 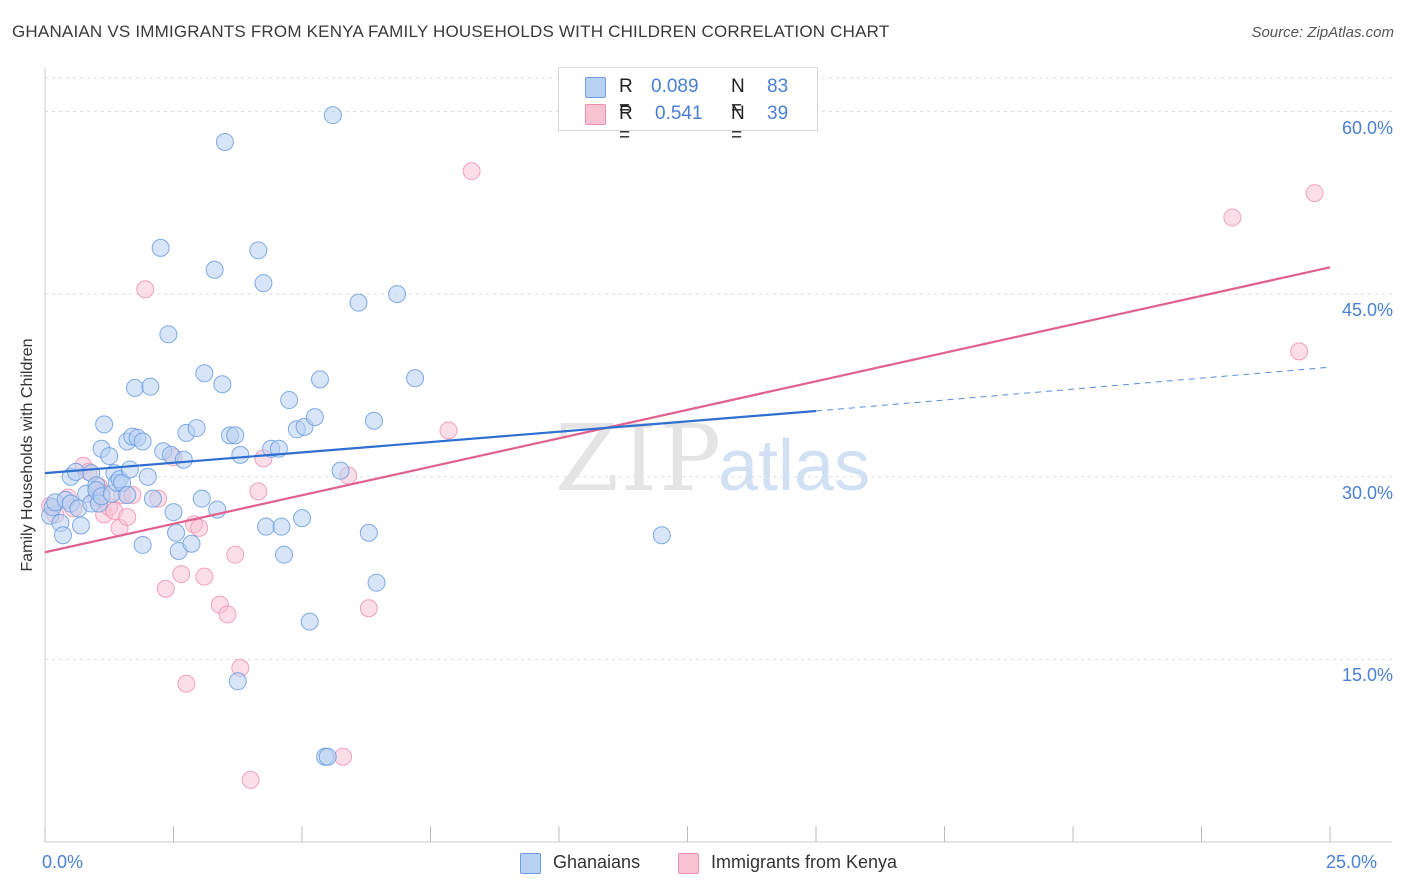 What do you see at coordinates (804, 862) in the screenshot?
I see `bottom-legend-label: Immigrants from Kenya` at bounding box center [804, 862].